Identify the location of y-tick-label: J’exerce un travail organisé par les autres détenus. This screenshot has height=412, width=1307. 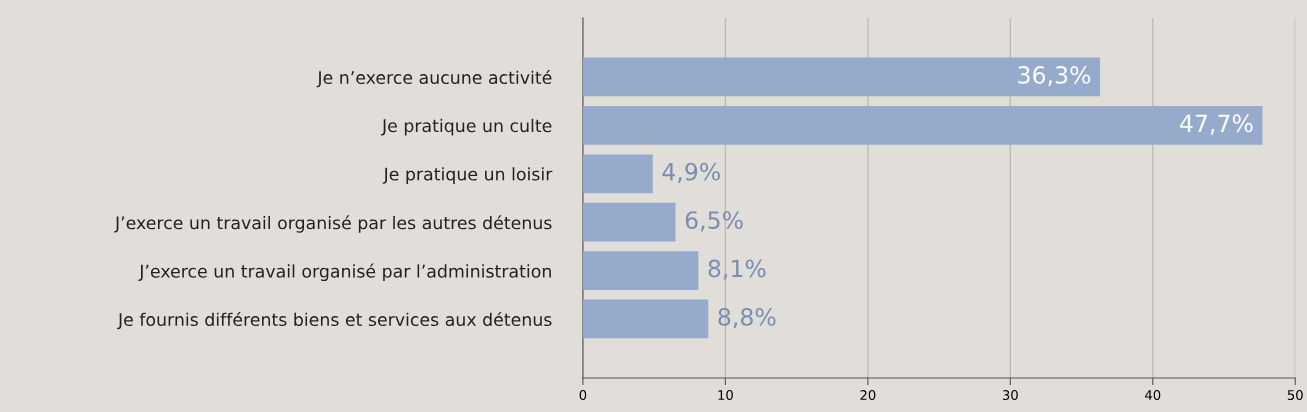
(333, 224).